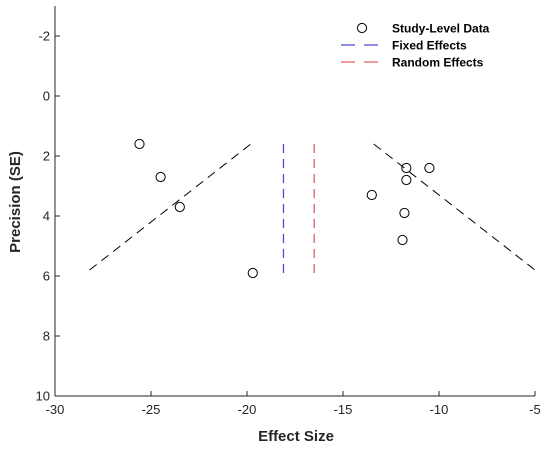 This screenshot has width=550, height=449. What do you see at coordinates (454, 207) in the screenshot?
I see `funnel-line-right` at bounding box center [454, 207].